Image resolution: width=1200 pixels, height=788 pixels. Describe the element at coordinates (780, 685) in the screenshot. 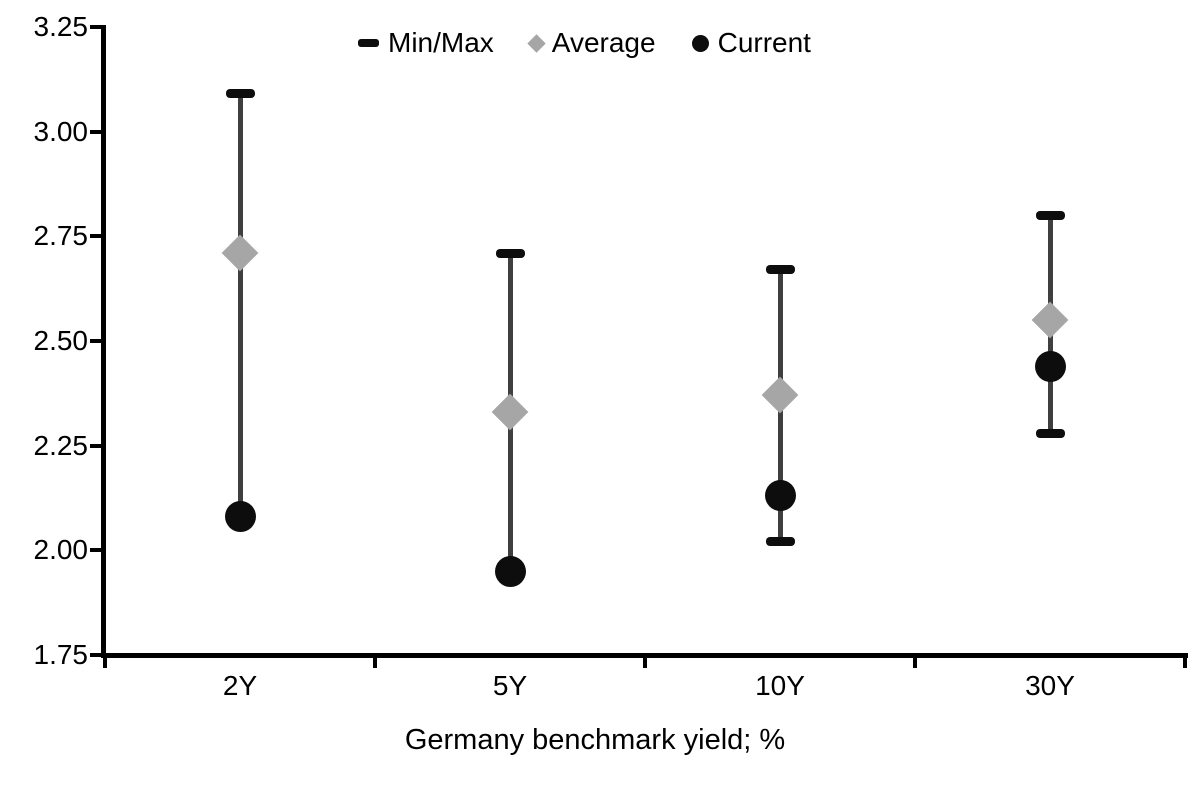

I see `x-axis-category-label: 10Y` at that location.